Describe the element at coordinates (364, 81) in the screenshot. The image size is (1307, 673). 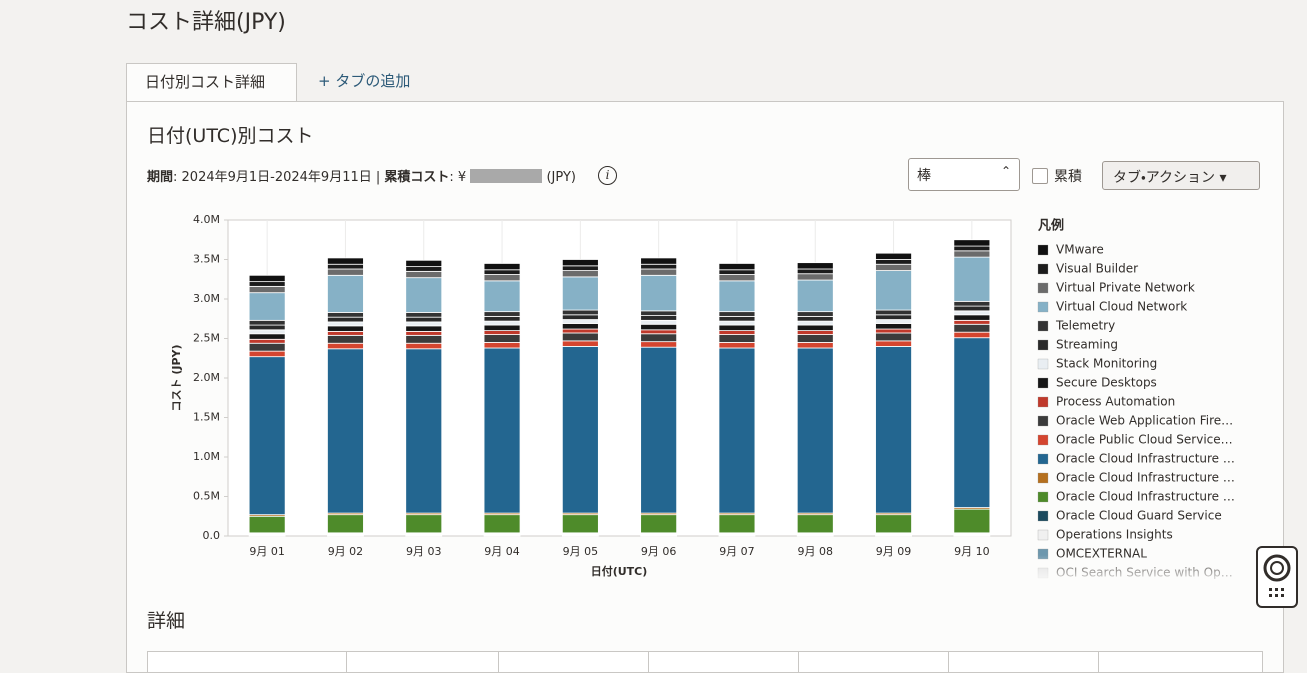
I see `add-tab: + タブの追加` at that location.